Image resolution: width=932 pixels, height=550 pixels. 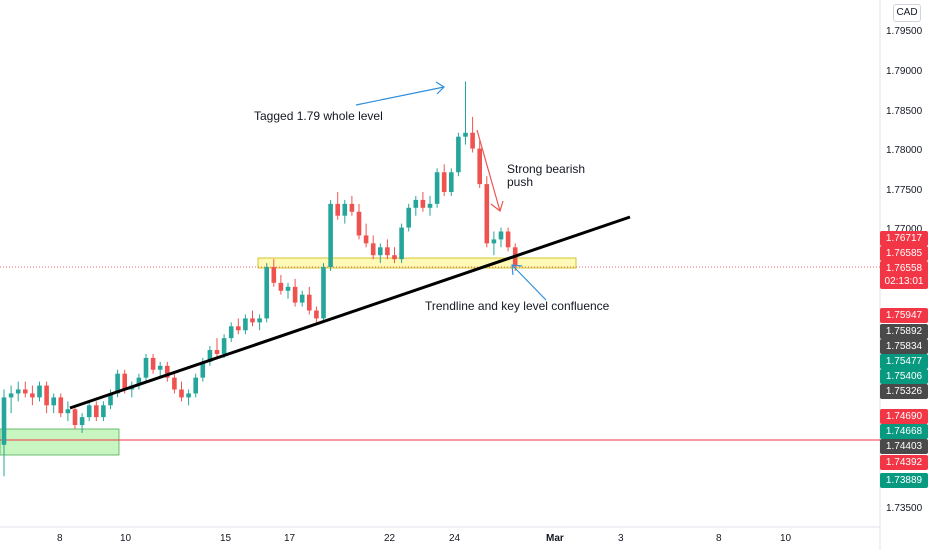 I want to click on countdown-tag: 02:13:01, so click(x=904, y=281).